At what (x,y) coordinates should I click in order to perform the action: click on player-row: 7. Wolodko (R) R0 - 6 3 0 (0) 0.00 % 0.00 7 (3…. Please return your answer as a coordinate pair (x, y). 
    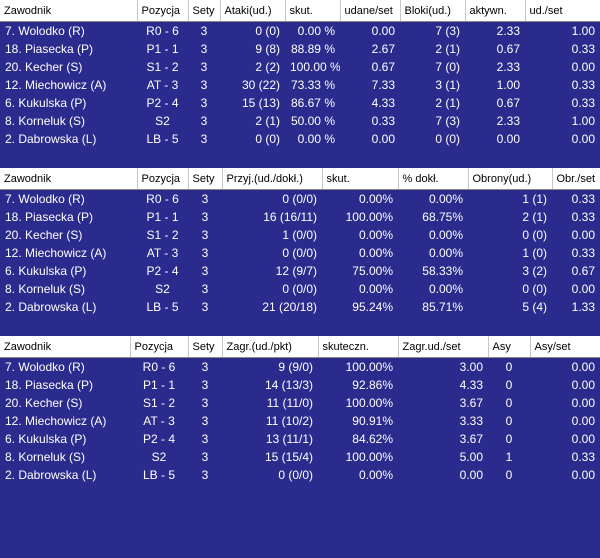
    Looking at the image, I should click on (300, 31).